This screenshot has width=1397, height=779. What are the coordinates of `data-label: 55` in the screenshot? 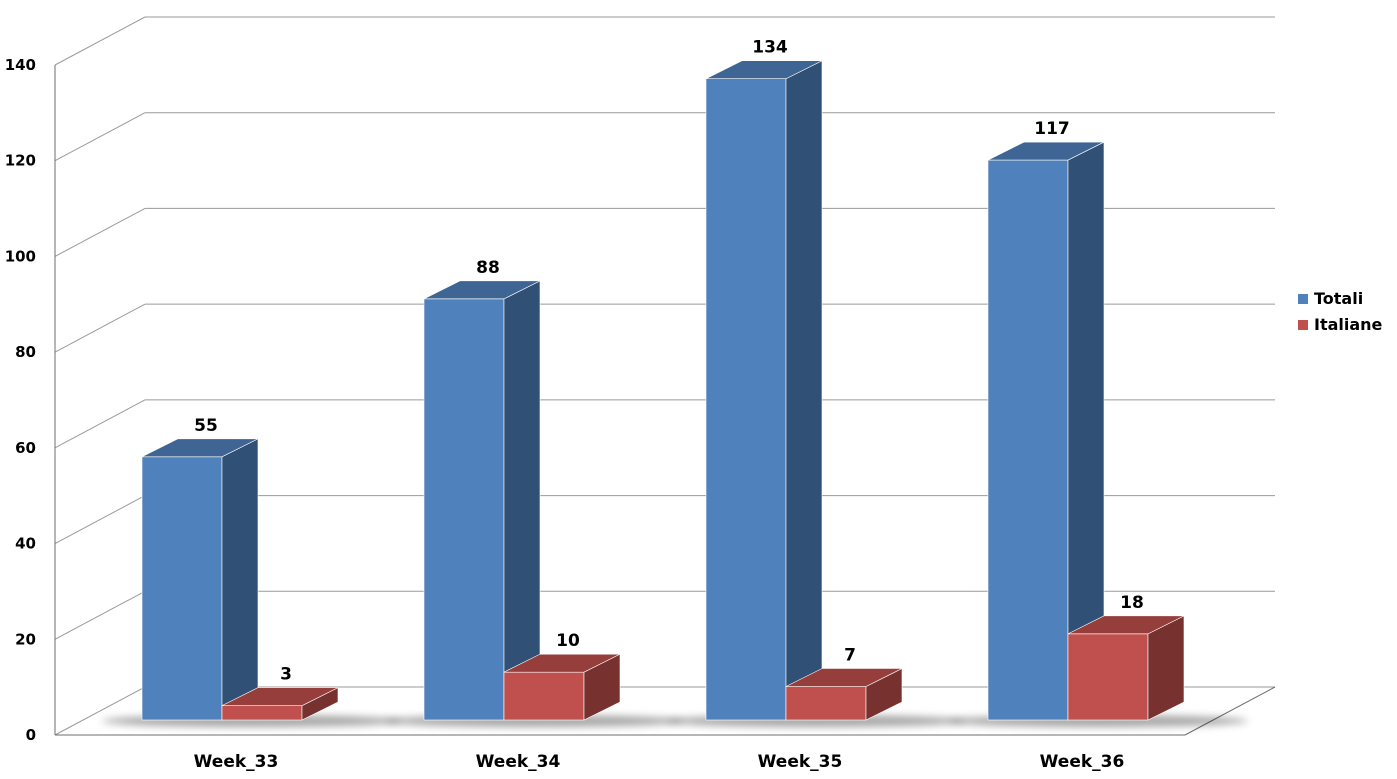 It's located at (206, 426).